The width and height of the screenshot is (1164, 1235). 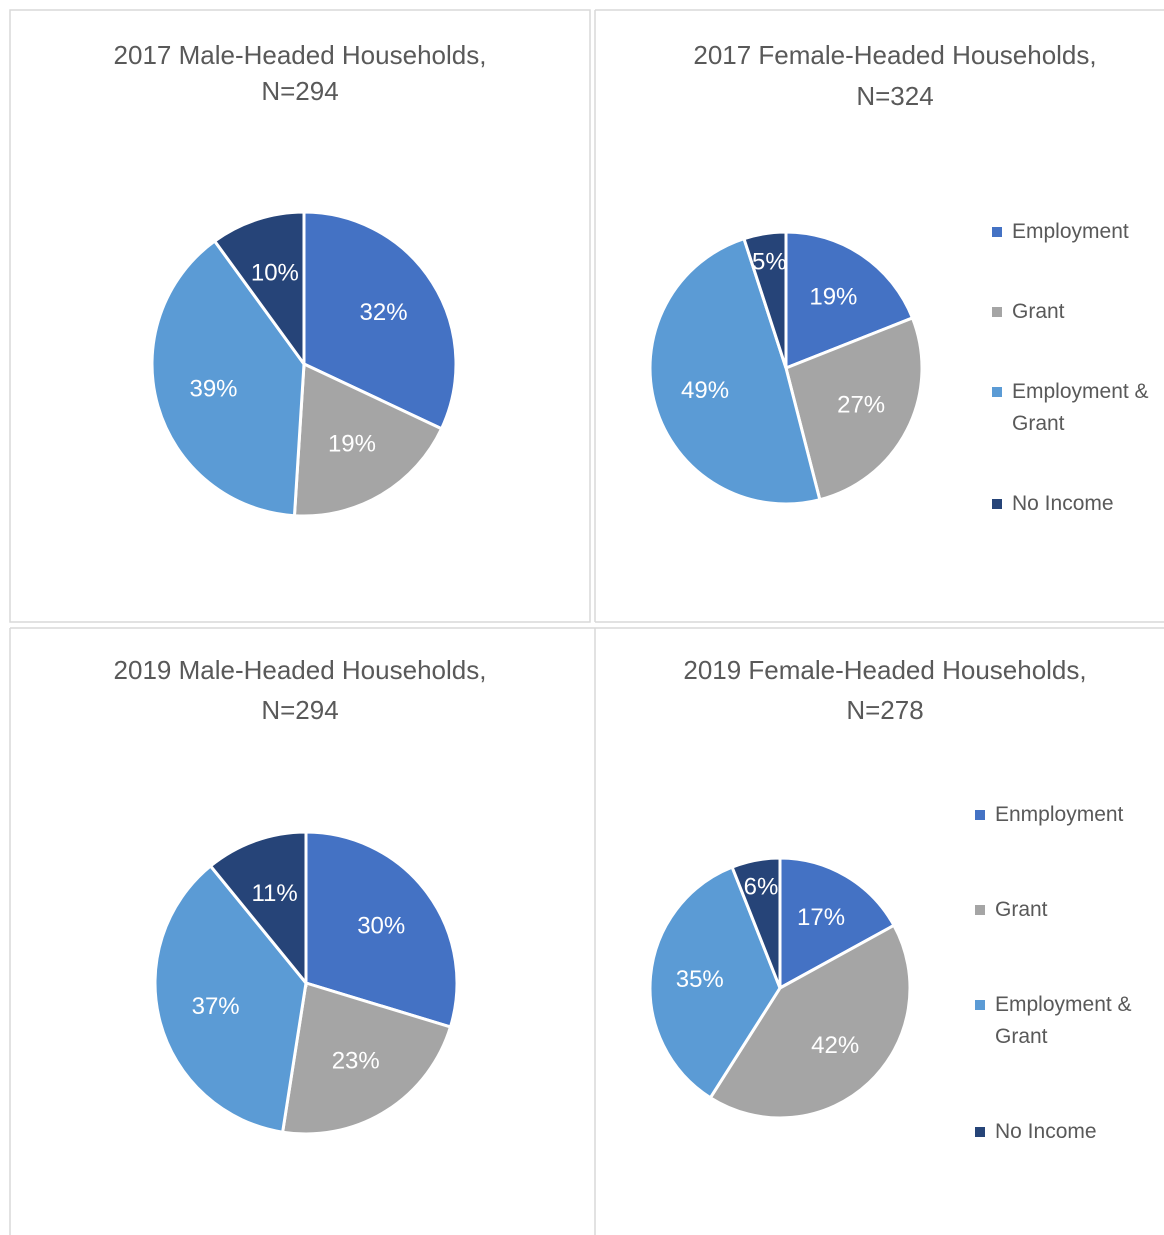 What do you see at coordinates (384, 312) in the screenshot?
I see `data-label: 32%` at bounding box center [384, 312].